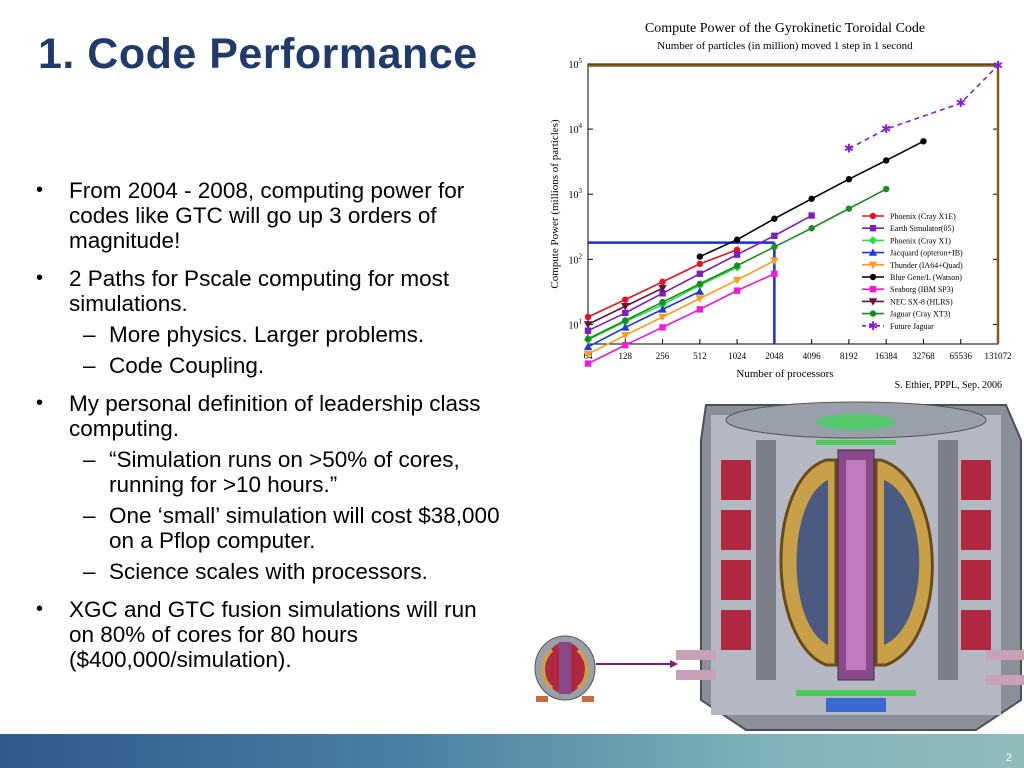  Describe the element at coordinates (920, 240) in the screenshot. I see `legend-label: Phoenix (Cray X1)` at that location.